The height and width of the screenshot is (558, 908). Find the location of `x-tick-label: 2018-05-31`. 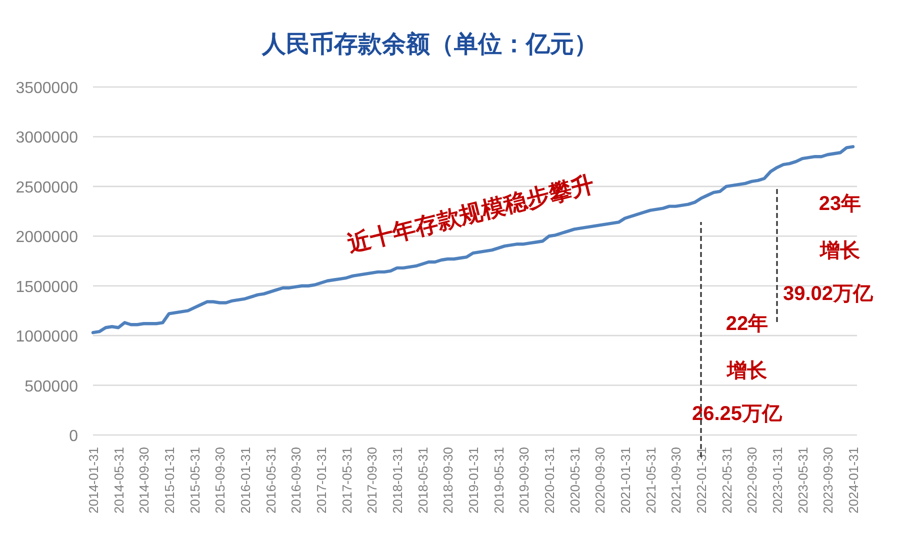

x-tick-label: 2018-05-31 is located at coordinates (422, 480).